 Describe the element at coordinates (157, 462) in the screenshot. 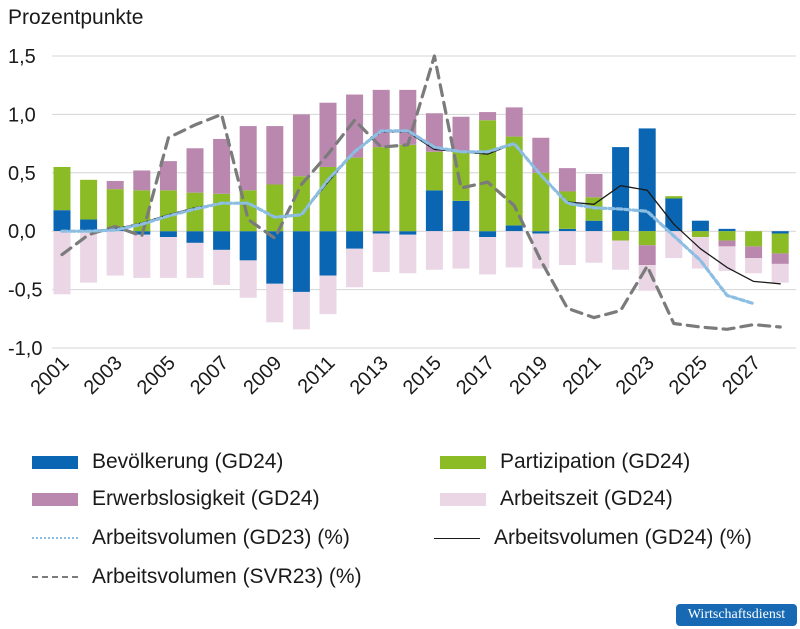

I see `legend-item-bevoelkerung: Bevölkerung (GD24)` at that location.